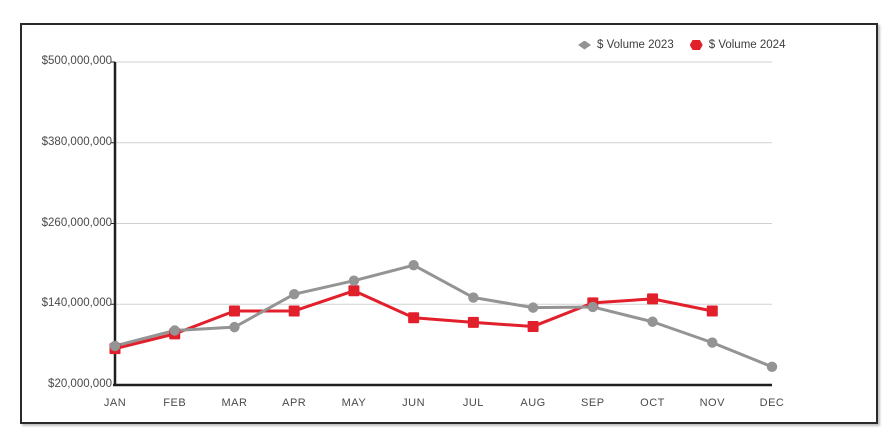  I want to click on y-axis-tick-label: $500,000,000, so click(76, 61).